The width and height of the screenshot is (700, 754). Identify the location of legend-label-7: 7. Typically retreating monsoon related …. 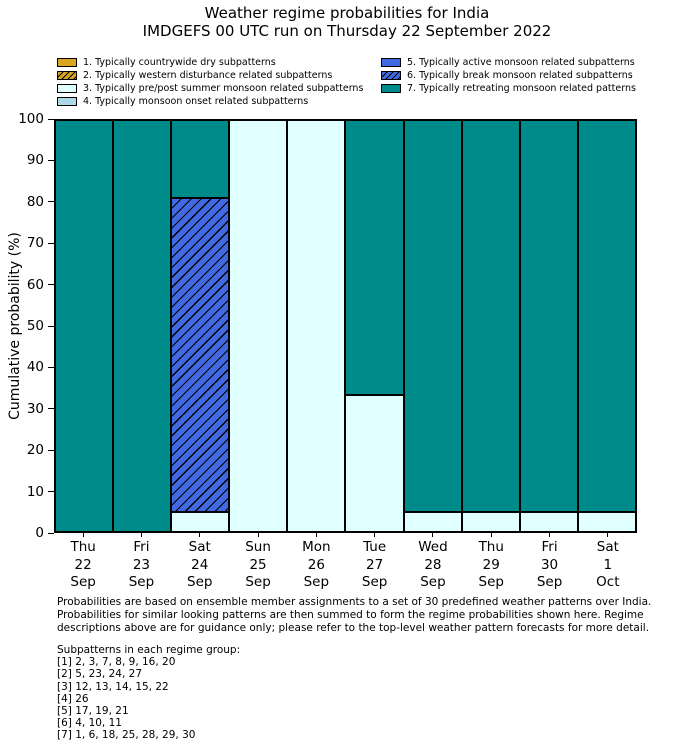
(521, 88).